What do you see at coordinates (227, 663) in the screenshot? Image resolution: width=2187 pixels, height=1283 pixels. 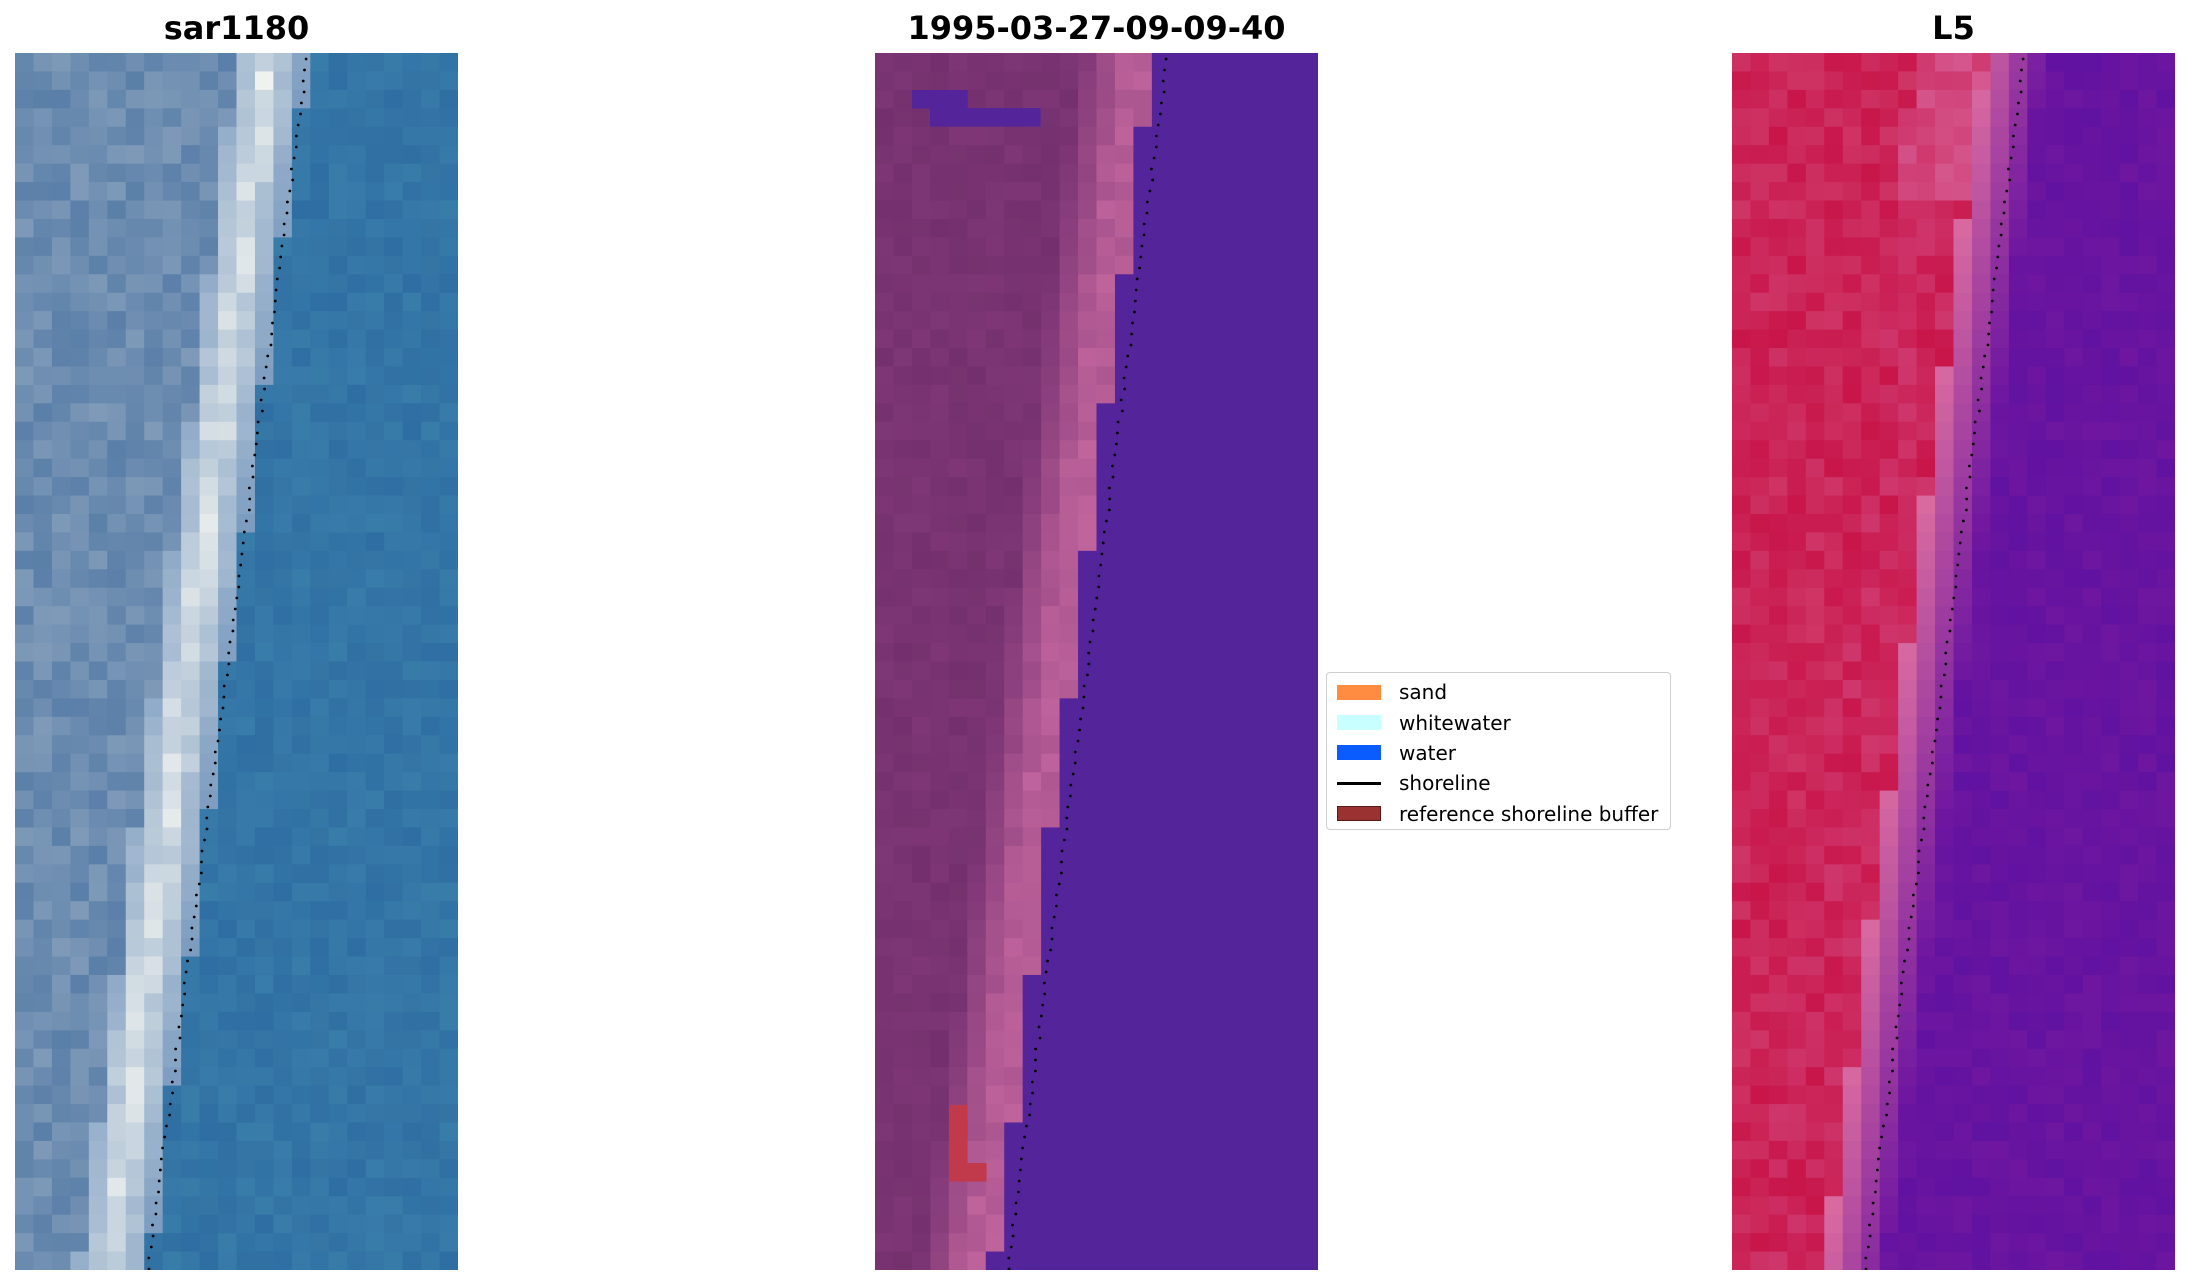 I see `rgb-shoreline` at bounding box center [227, 663].